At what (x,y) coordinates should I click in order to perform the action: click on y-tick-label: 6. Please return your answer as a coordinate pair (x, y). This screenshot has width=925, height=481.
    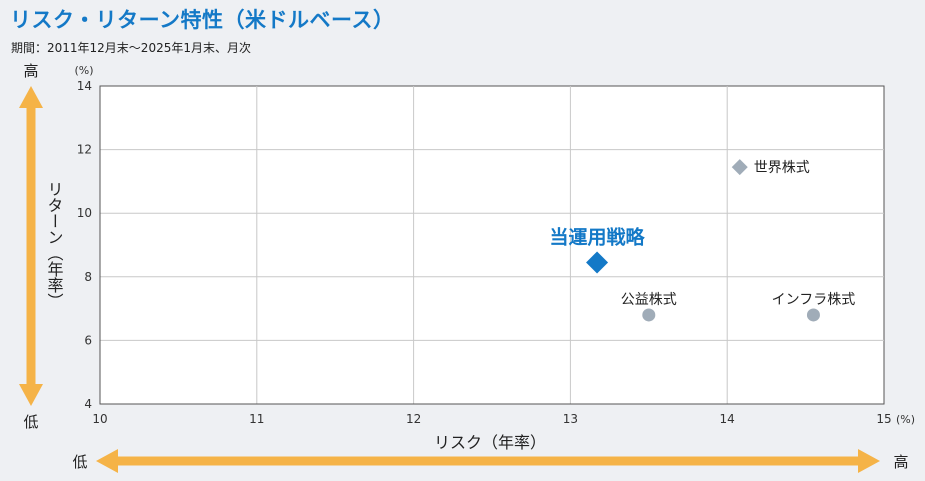
    Looking at the image, I should click on (88, 340).